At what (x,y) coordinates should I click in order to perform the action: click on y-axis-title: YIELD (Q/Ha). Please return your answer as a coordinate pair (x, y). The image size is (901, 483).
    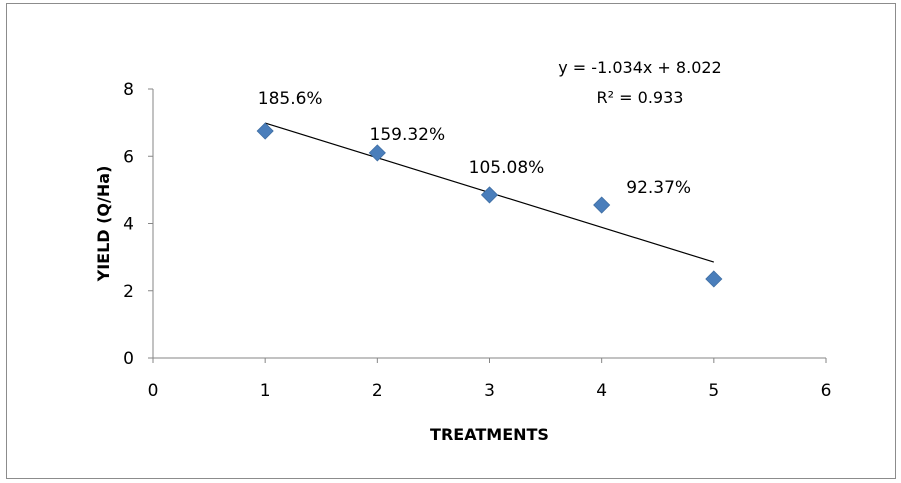
    Looking at the image, I should click on (103, 224).